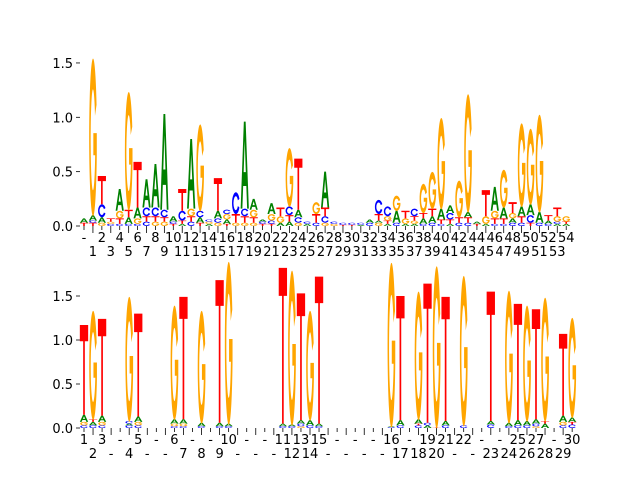 The image size is (640, 480). Describe the element at coordinates (405, 238) in the screenshot. I see `x-tick-label: 36` at that location.